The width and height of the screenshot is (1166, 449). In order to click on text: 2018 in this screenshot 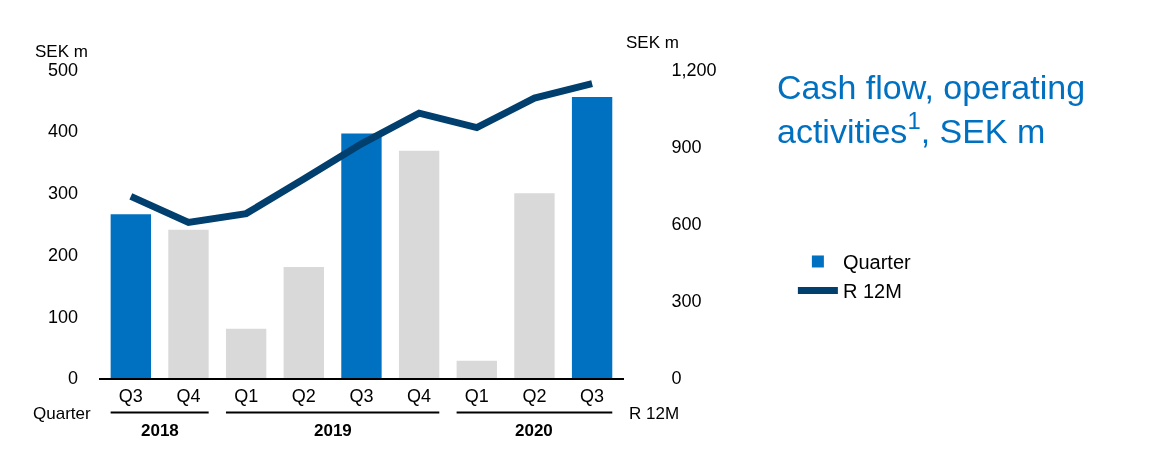, I will do `click(160, 430)`.